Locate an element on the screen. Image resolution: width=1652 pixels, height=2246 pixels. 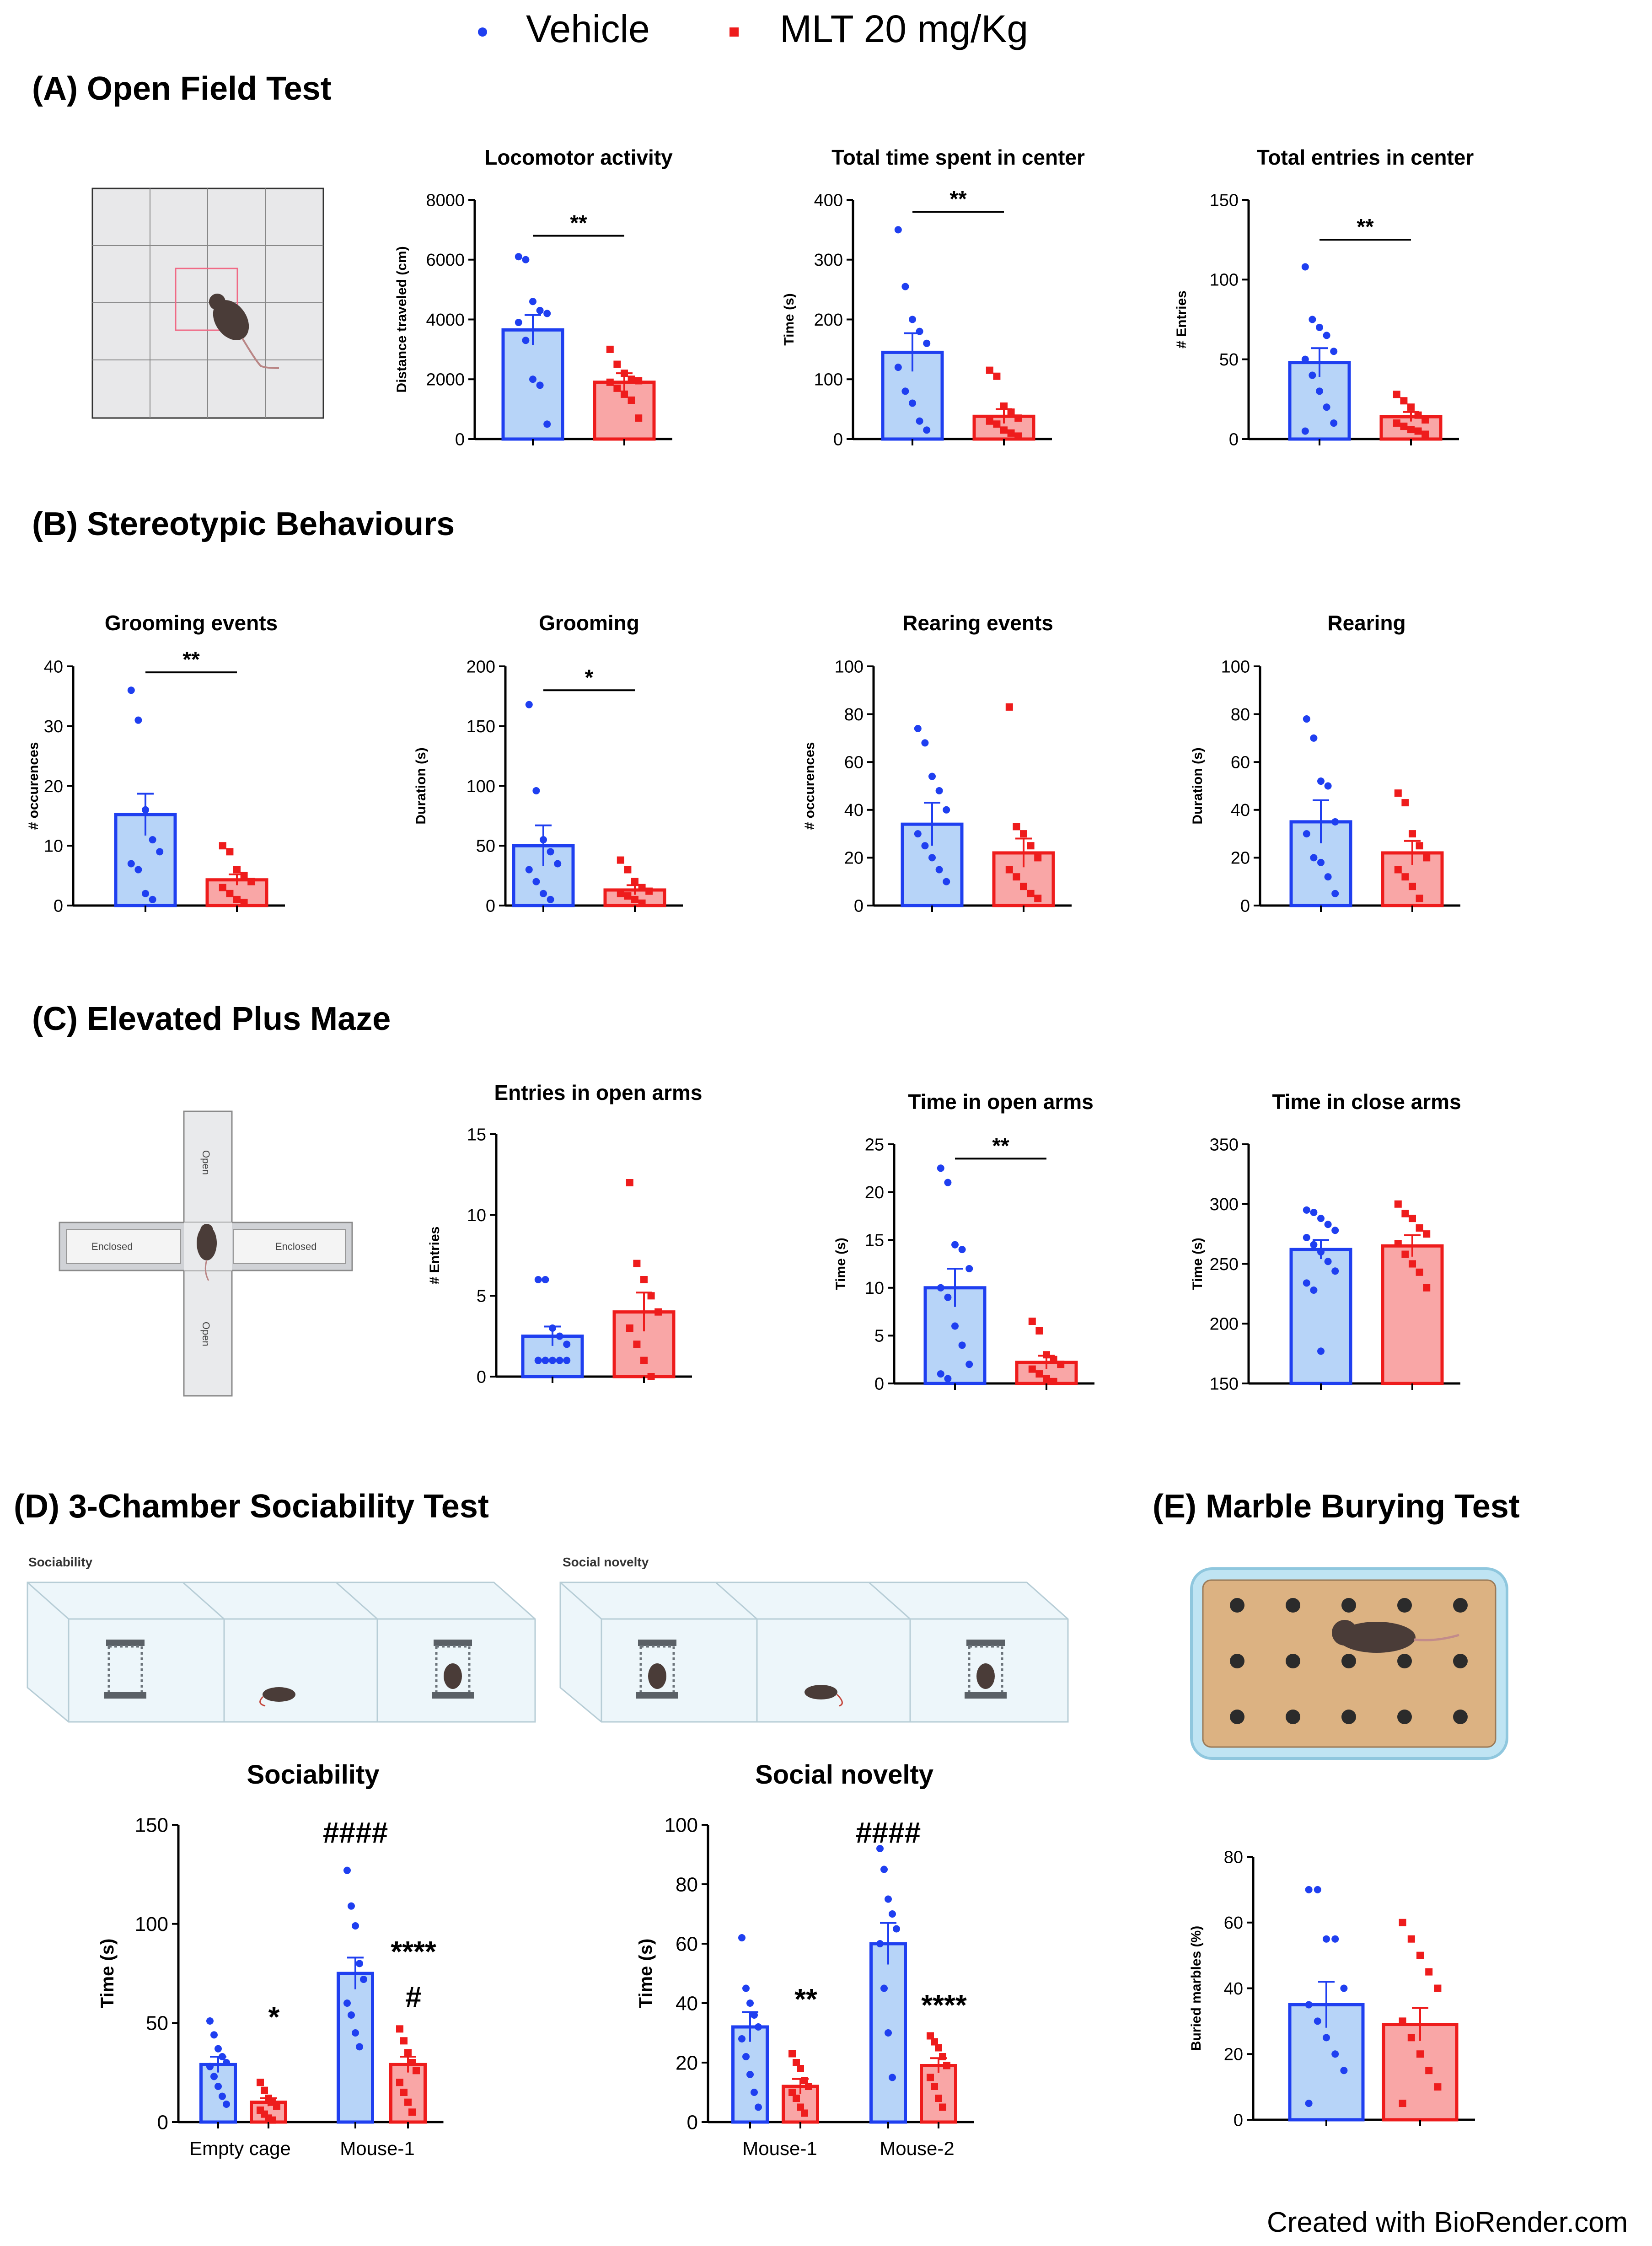
mouse-icon is located at coordinates (244, 331).